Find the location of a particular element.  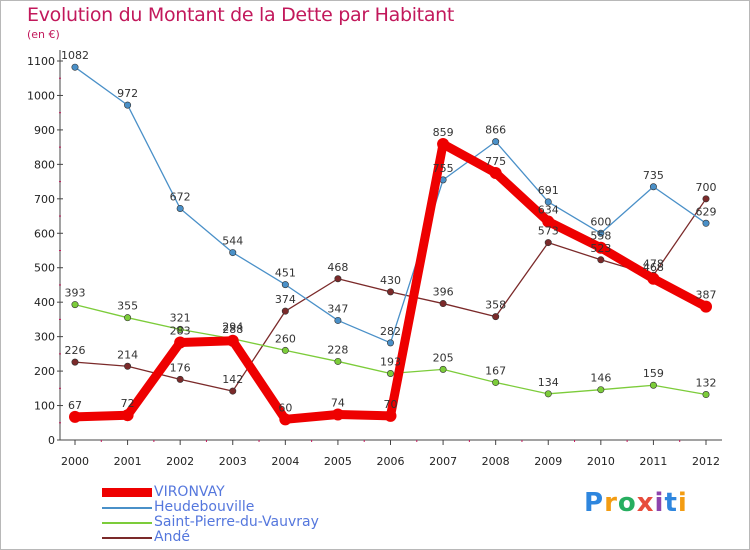

data-label: 321 is located at coordinates (180, 317).